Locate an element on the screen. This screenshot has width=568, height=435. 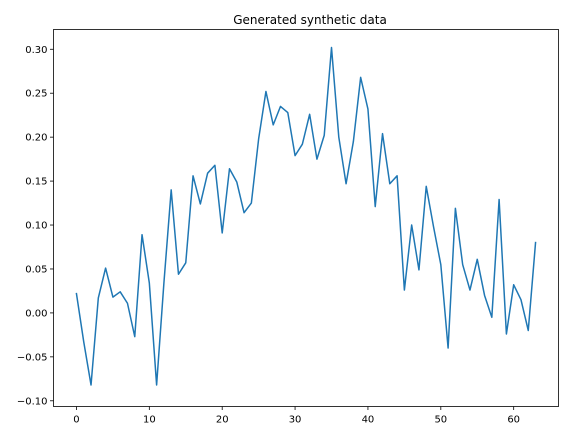
x-tick-label: 20 is located at coordinates (222, 420).